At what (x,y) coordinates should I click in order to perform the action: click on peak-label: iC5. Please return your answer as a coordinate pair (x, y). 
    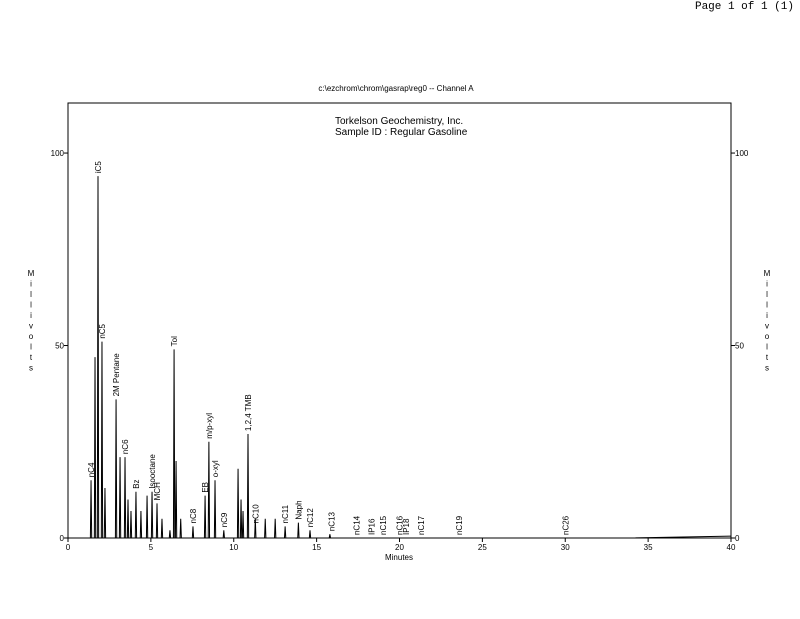
    Looking at the image, I should click on (98, 167).